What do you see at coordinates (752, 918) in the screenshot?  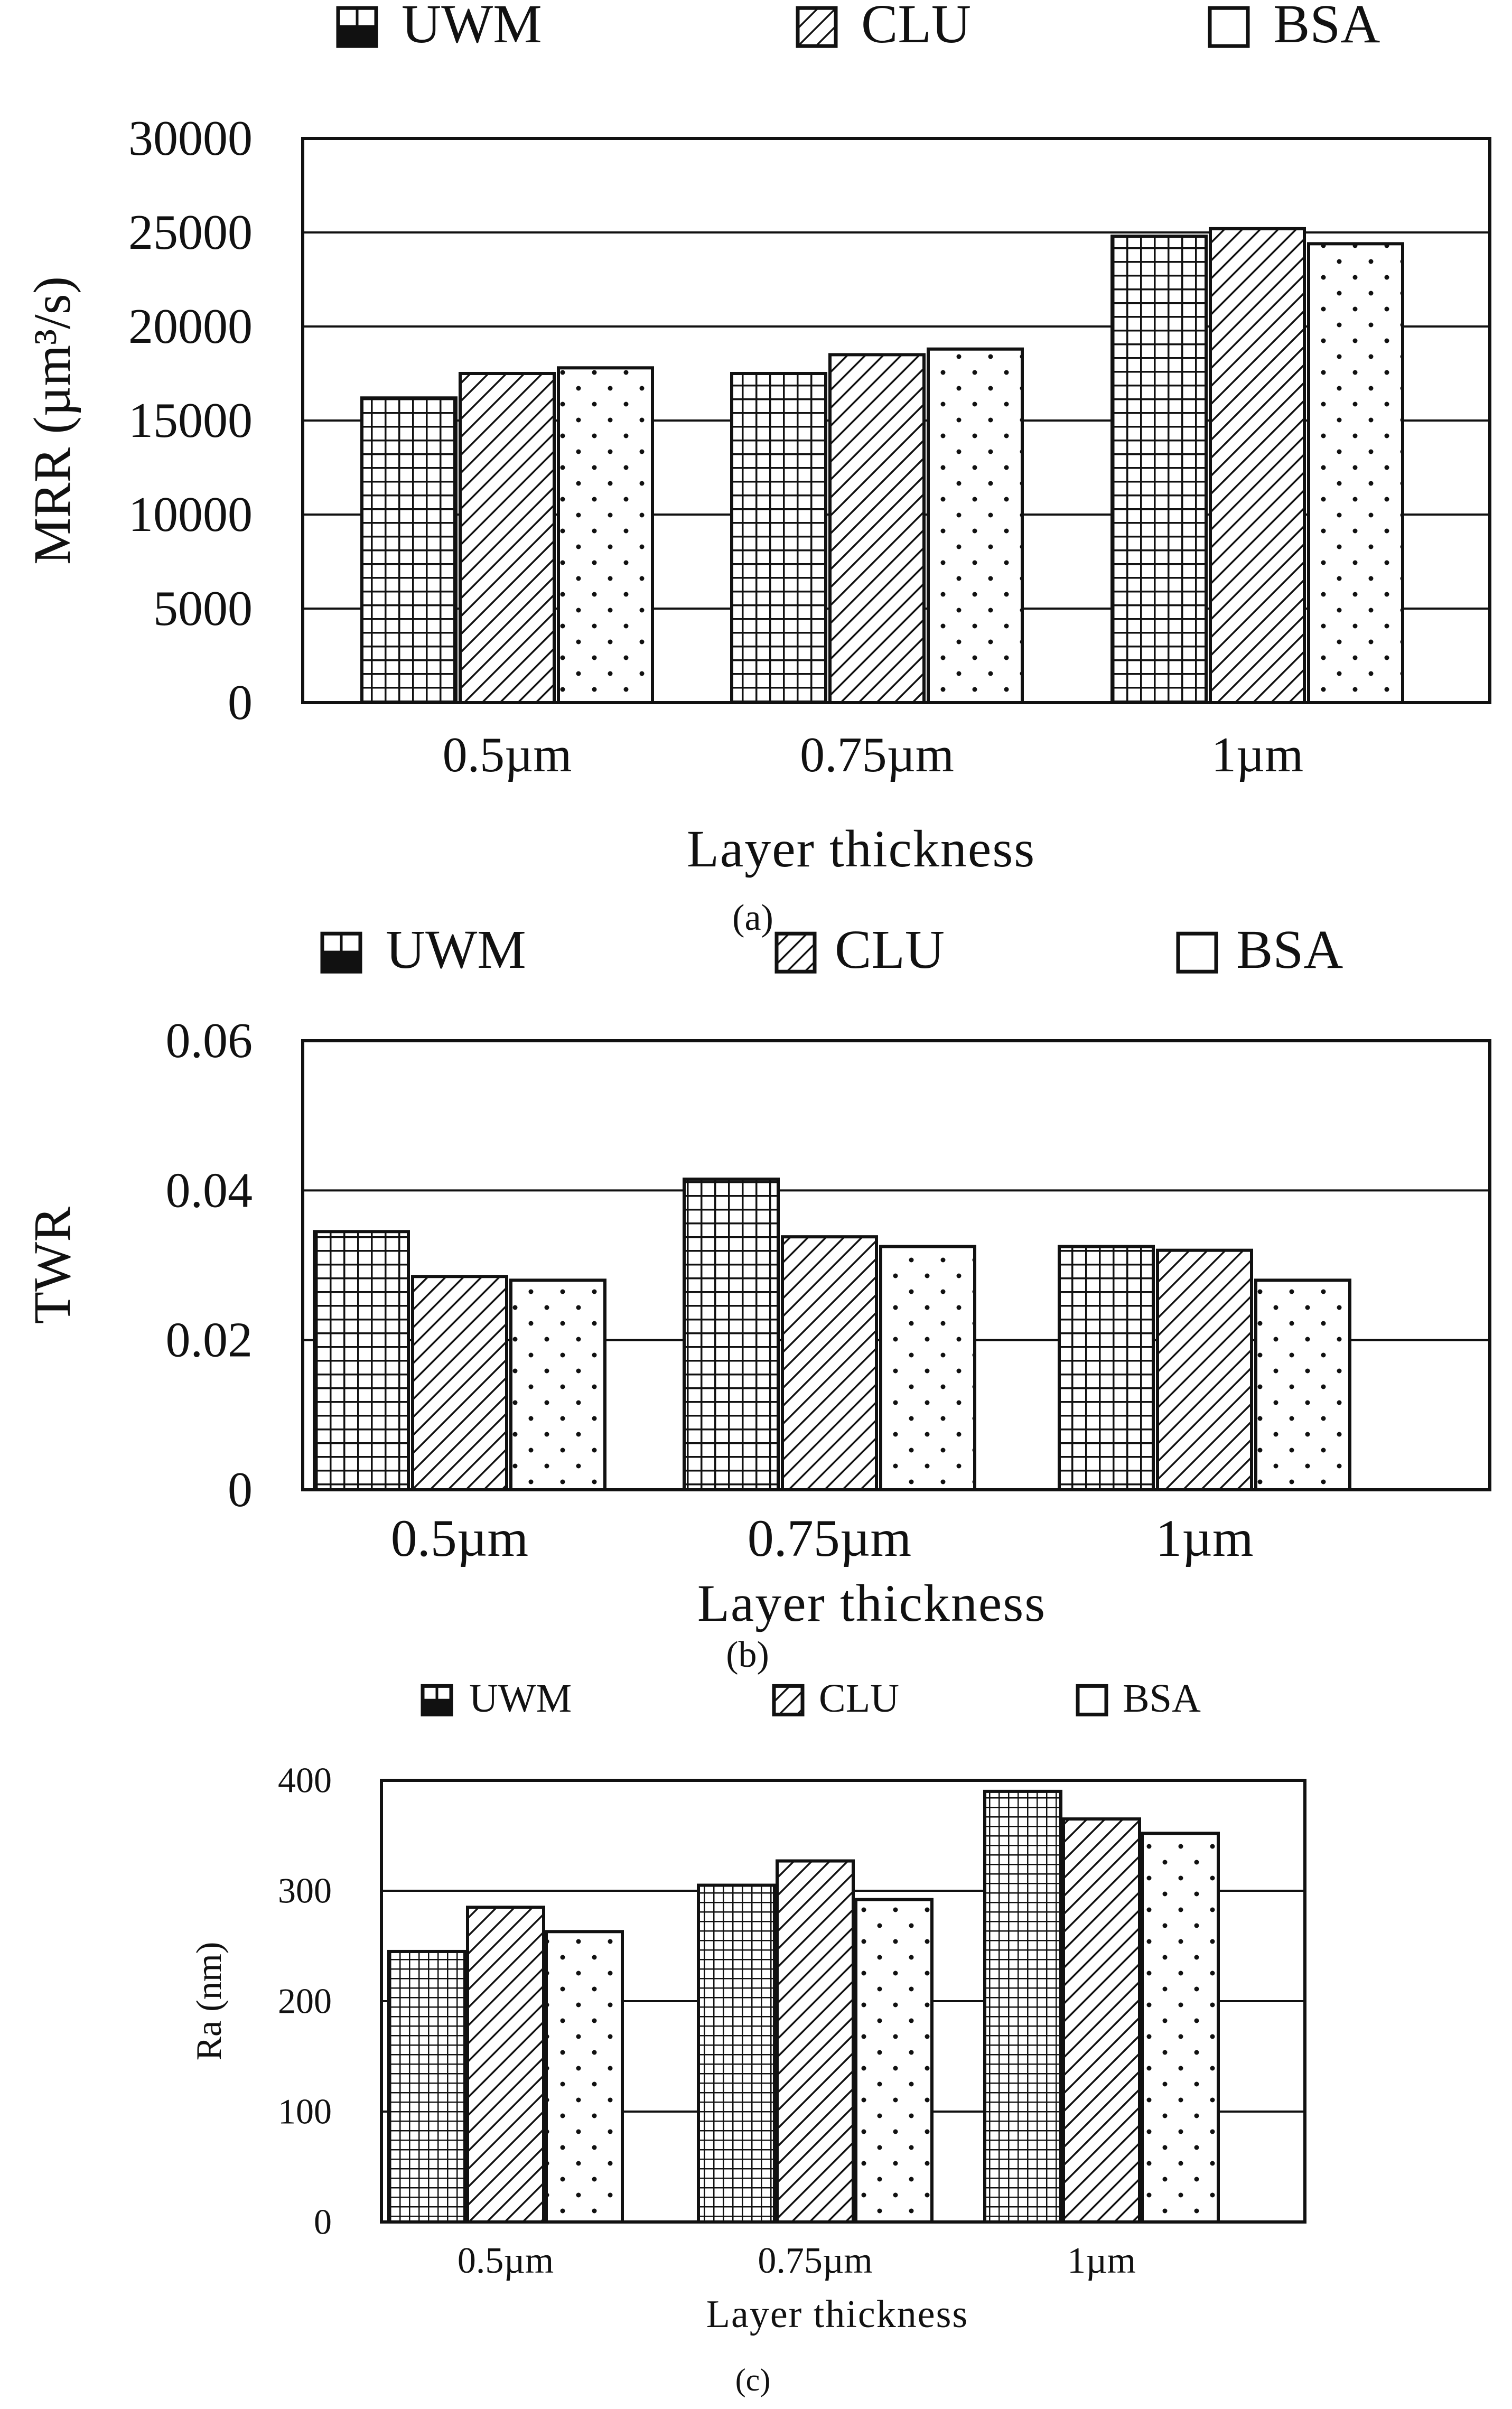 I see `panel-label: (a)` at bounding box center [752, 918].